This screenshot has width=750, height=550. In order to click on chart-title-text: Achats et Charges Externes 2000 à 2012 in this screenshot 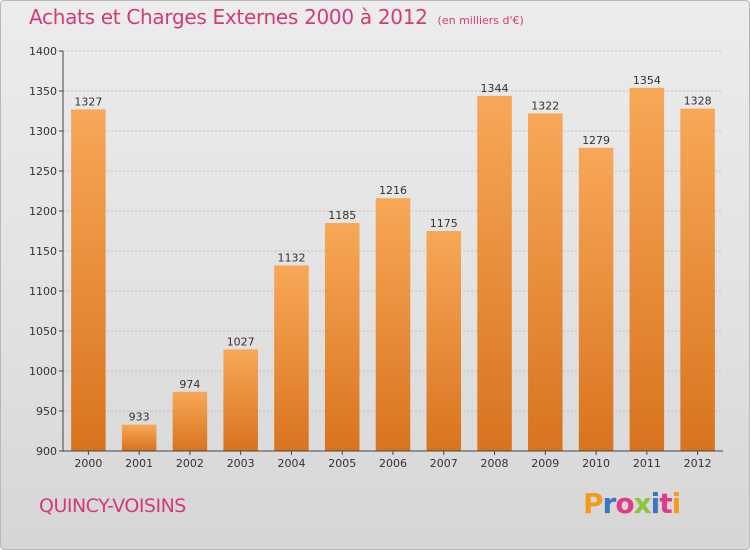, I will do `click(228, 17)`.